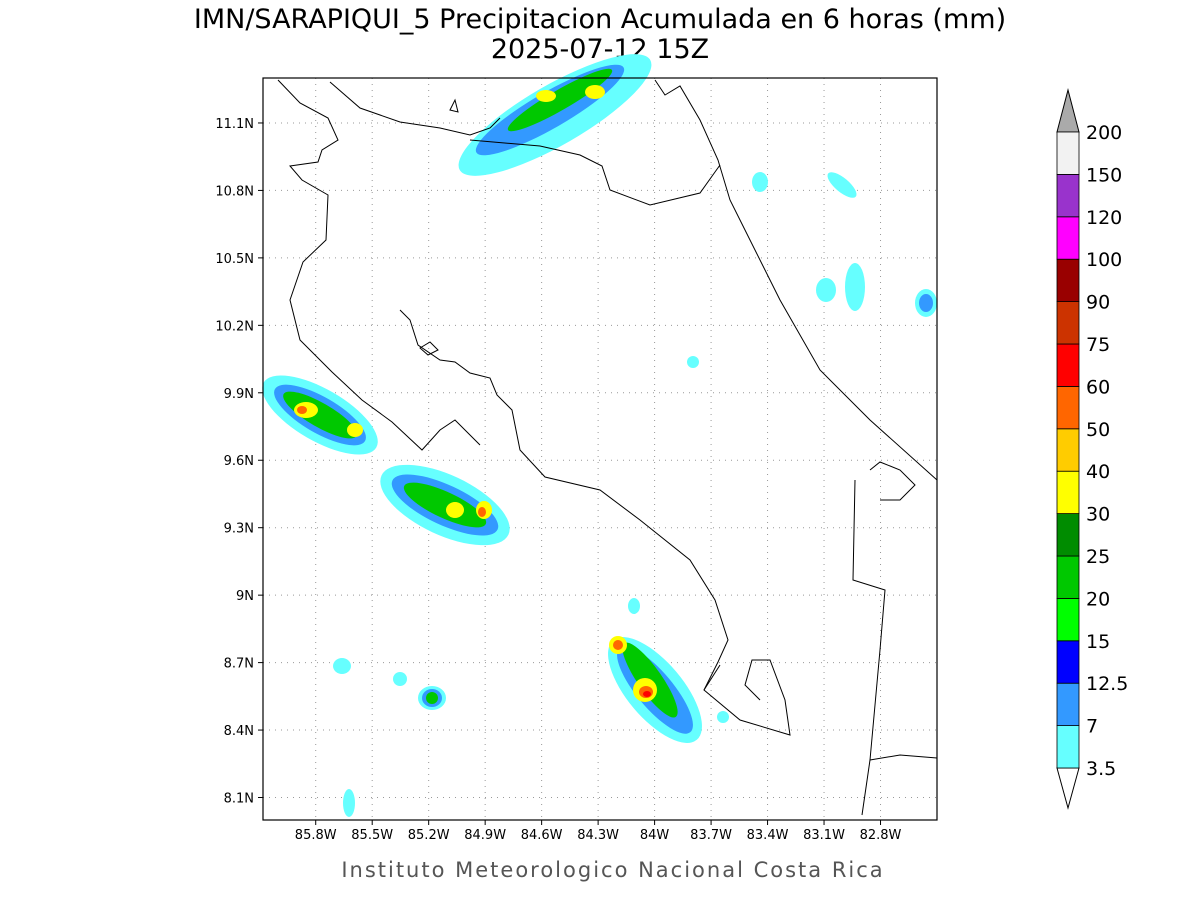  What do you see at coordinates (1098, 515) in the screenshot?
I see `colorbar-label: 30` at bounding box center [1098, 515].